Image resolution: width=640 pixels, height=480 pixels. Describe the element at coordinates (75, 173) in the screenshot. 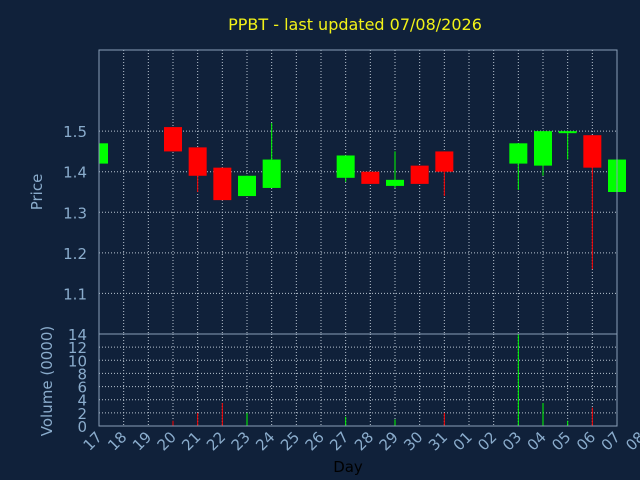

I see `price-tick-label: 1.4` at that location.